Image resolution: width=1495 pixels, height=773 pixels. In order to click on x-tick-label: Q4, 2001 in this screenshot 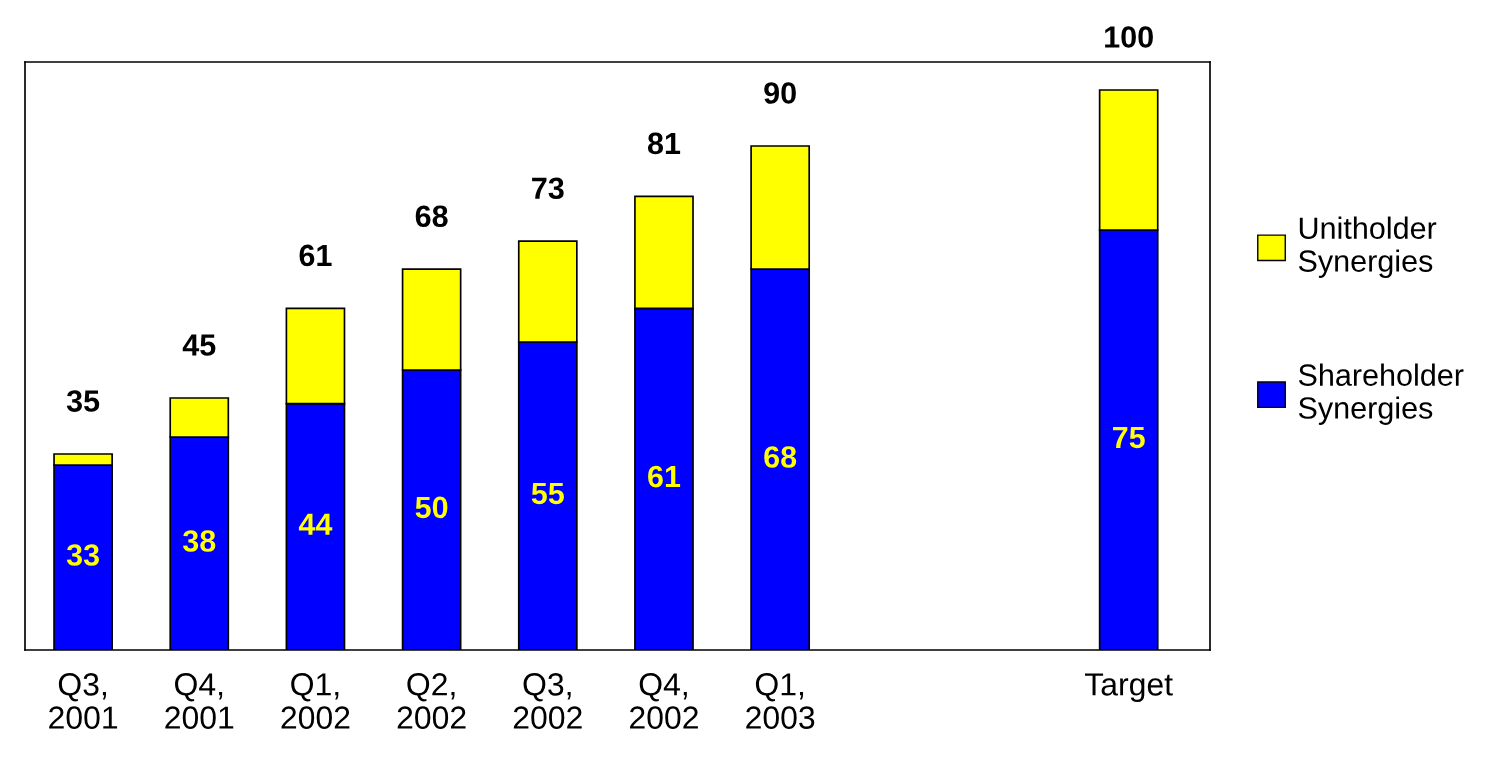, I will do `click(199, 701)`.